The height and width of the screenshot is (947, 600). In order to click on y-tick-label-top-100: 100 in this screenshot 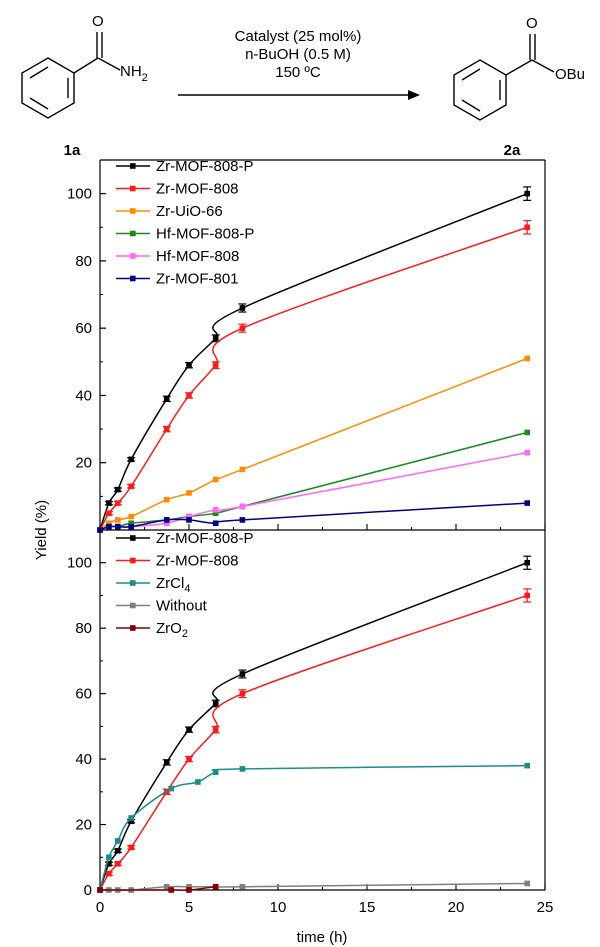, I will do `click(79, 194)`.